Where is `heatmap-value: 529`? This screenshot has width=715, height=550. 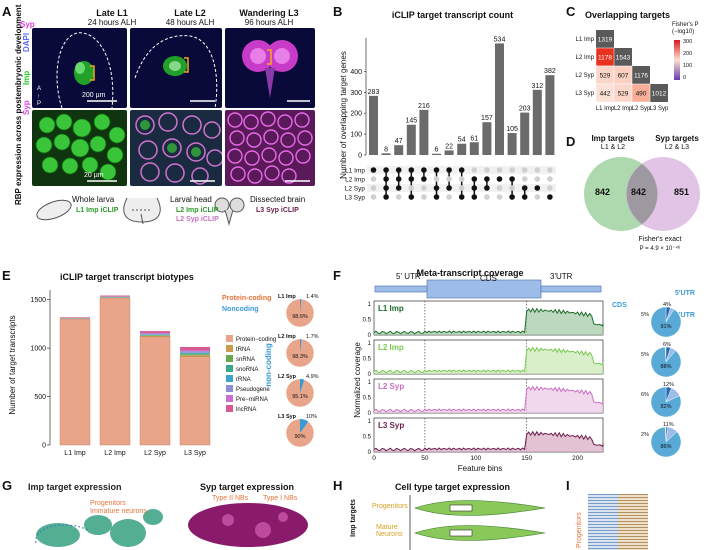
heatmap-value: 529 is located at coordinates (605, 76).